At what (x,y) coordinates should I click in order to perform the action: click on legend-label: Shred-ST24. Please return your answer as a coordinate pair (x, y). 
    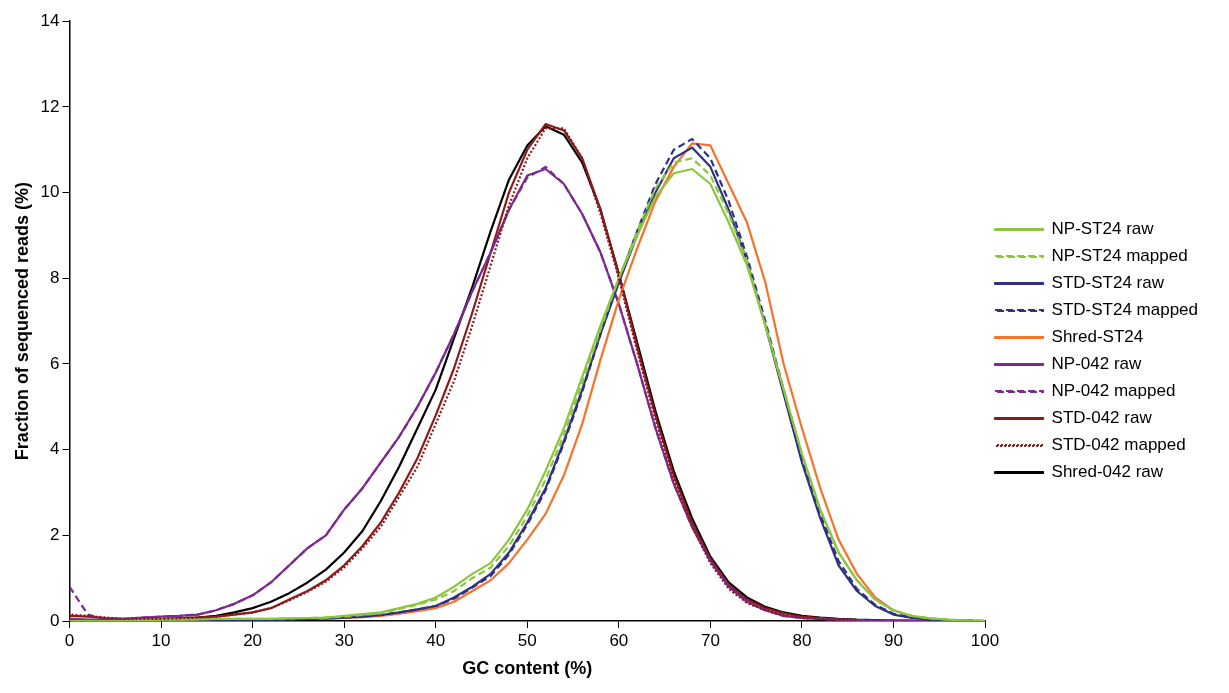
    Looking at the image, I should click on (1097, 337).